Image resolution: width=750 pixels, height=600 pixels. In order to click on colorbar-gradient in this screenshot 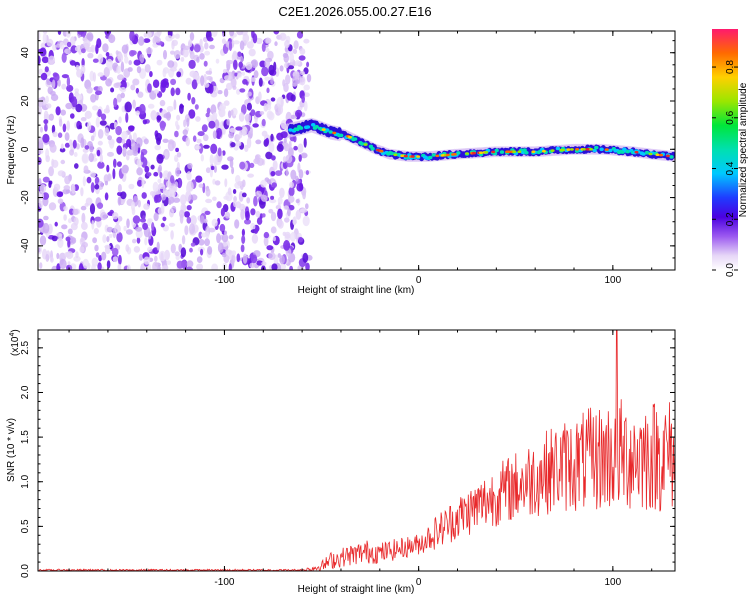, I will do `click(725, 149)`.